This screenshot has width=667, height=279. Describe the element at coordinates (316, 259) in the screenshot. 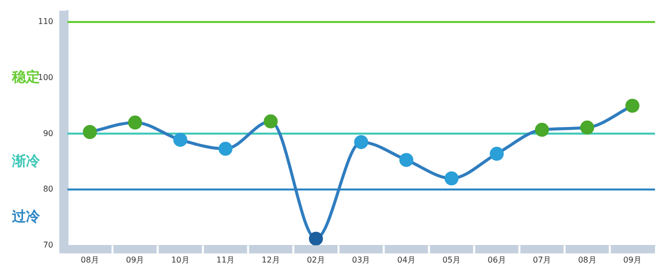

I see `x-tick-label: 02月` at that location.